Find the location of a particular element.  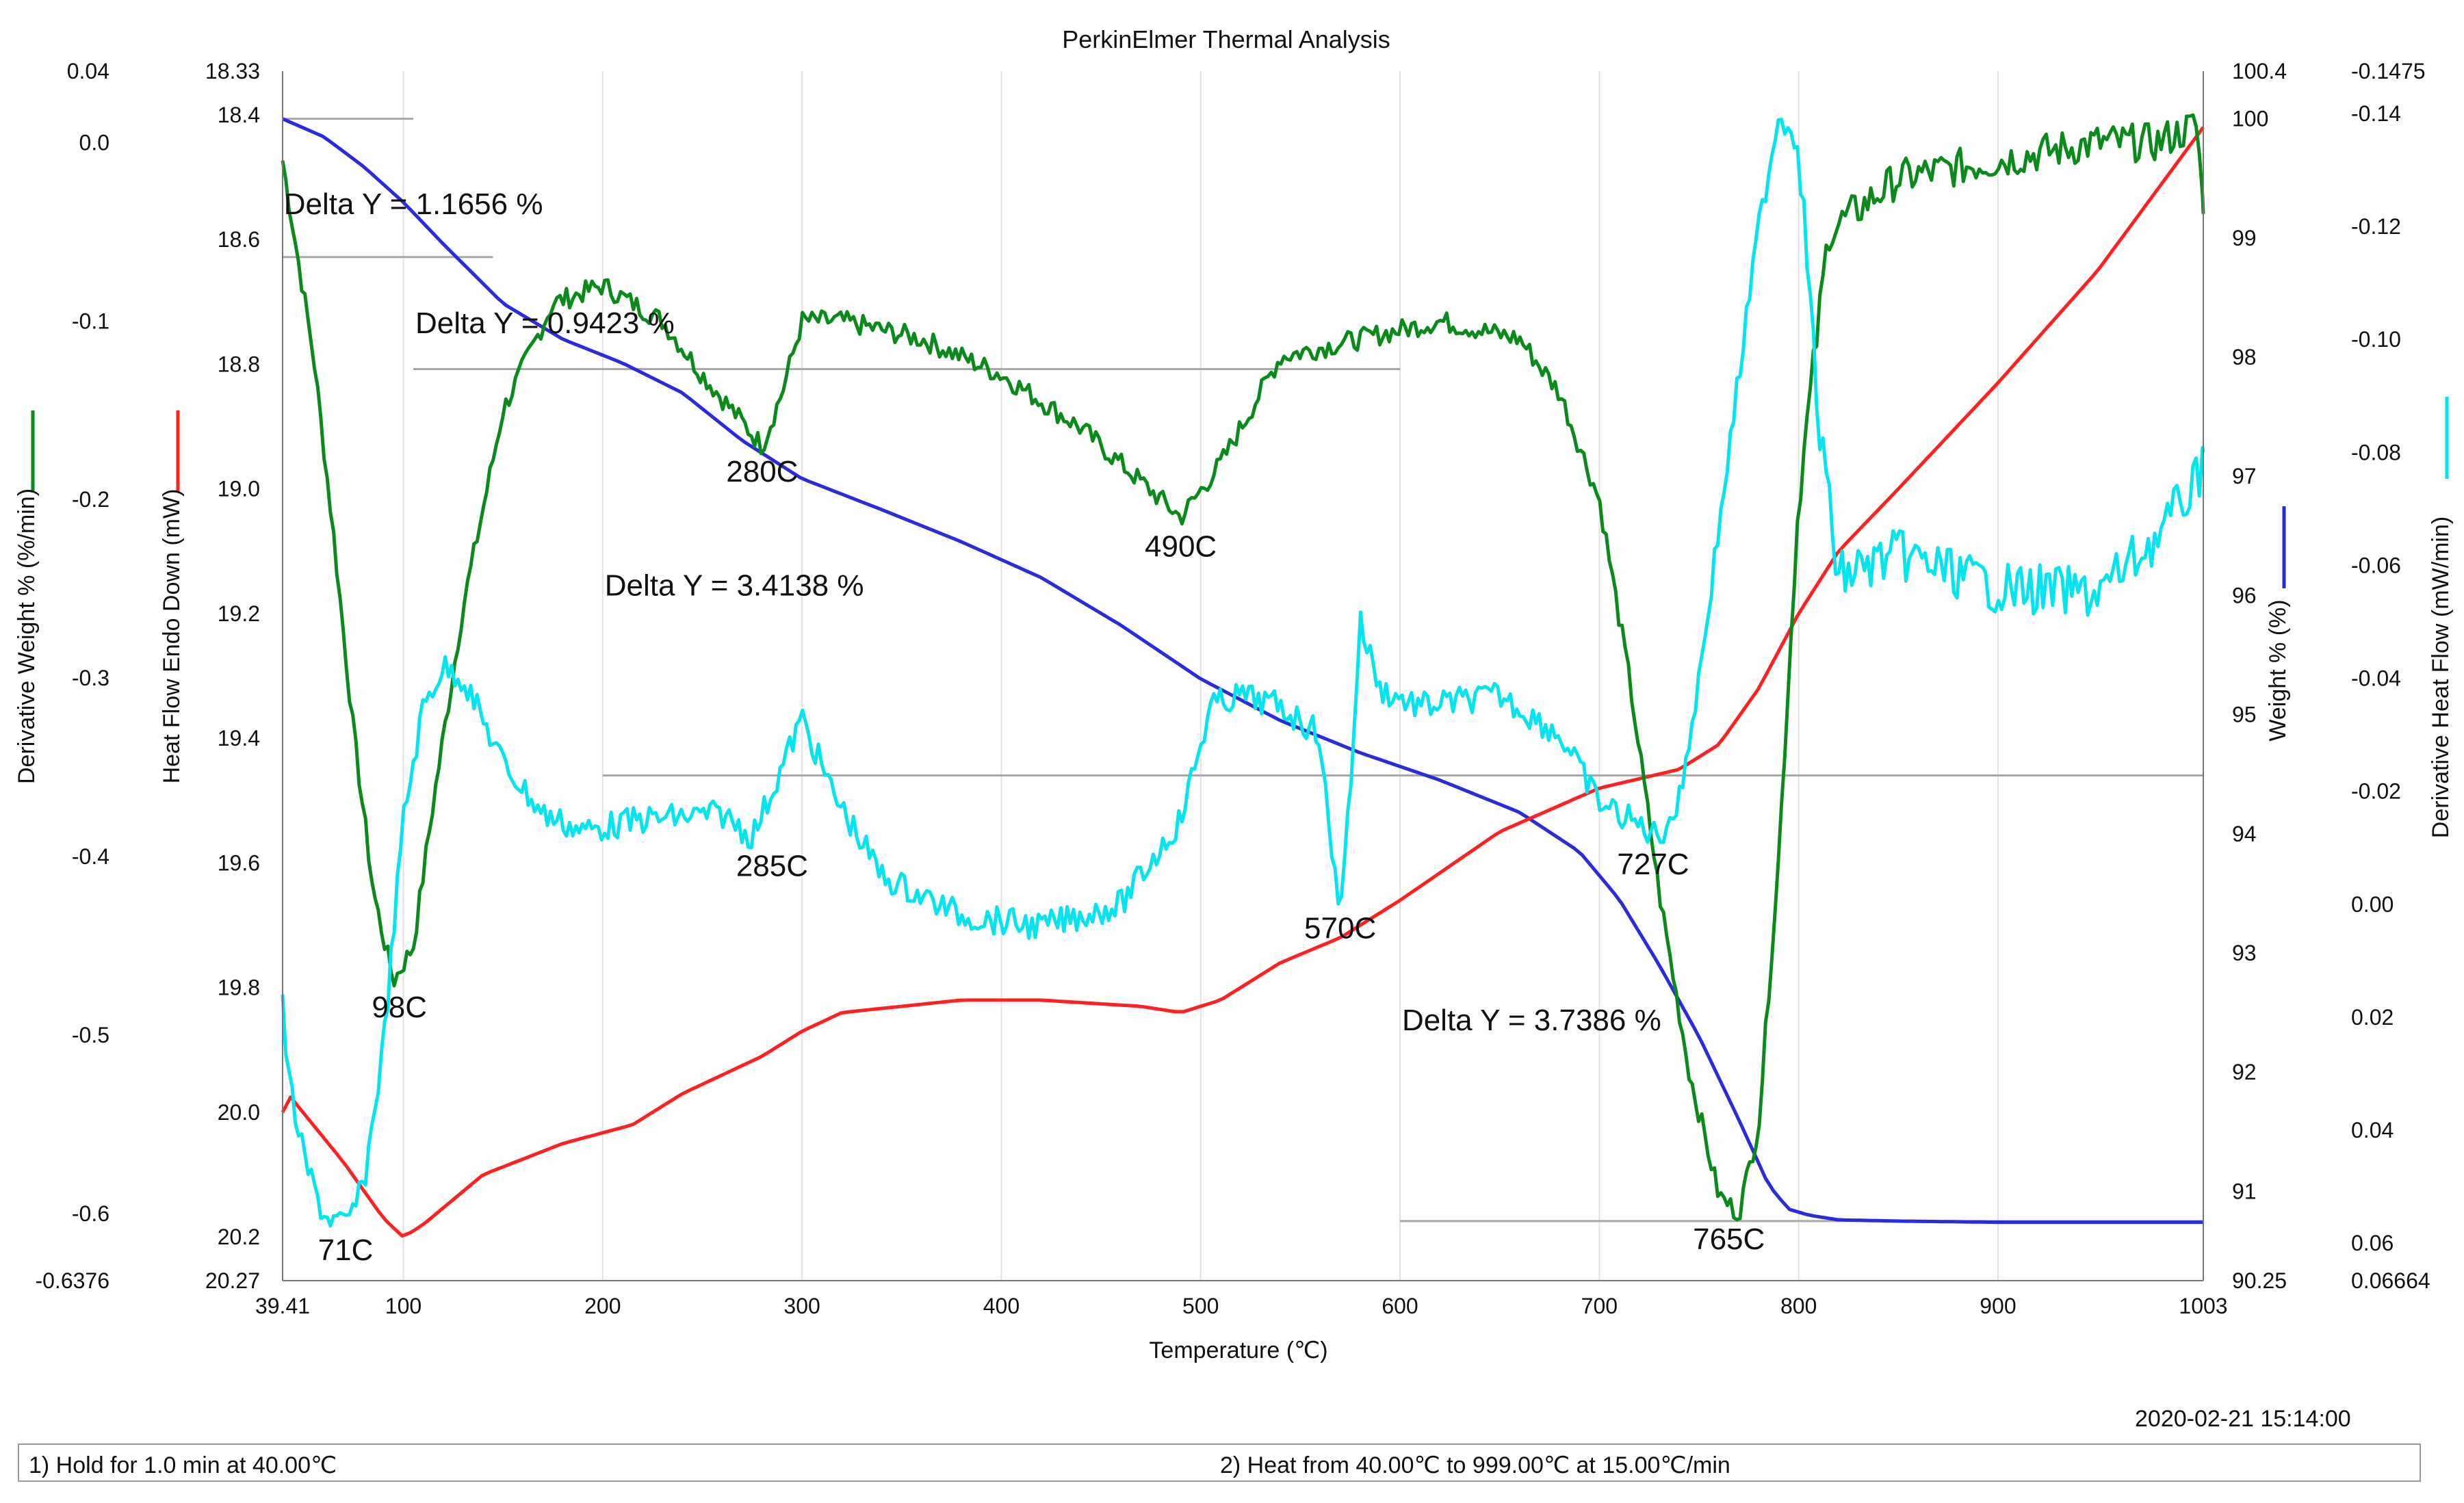

x-tick-label: 300 is located at coordinates (802, 1306).